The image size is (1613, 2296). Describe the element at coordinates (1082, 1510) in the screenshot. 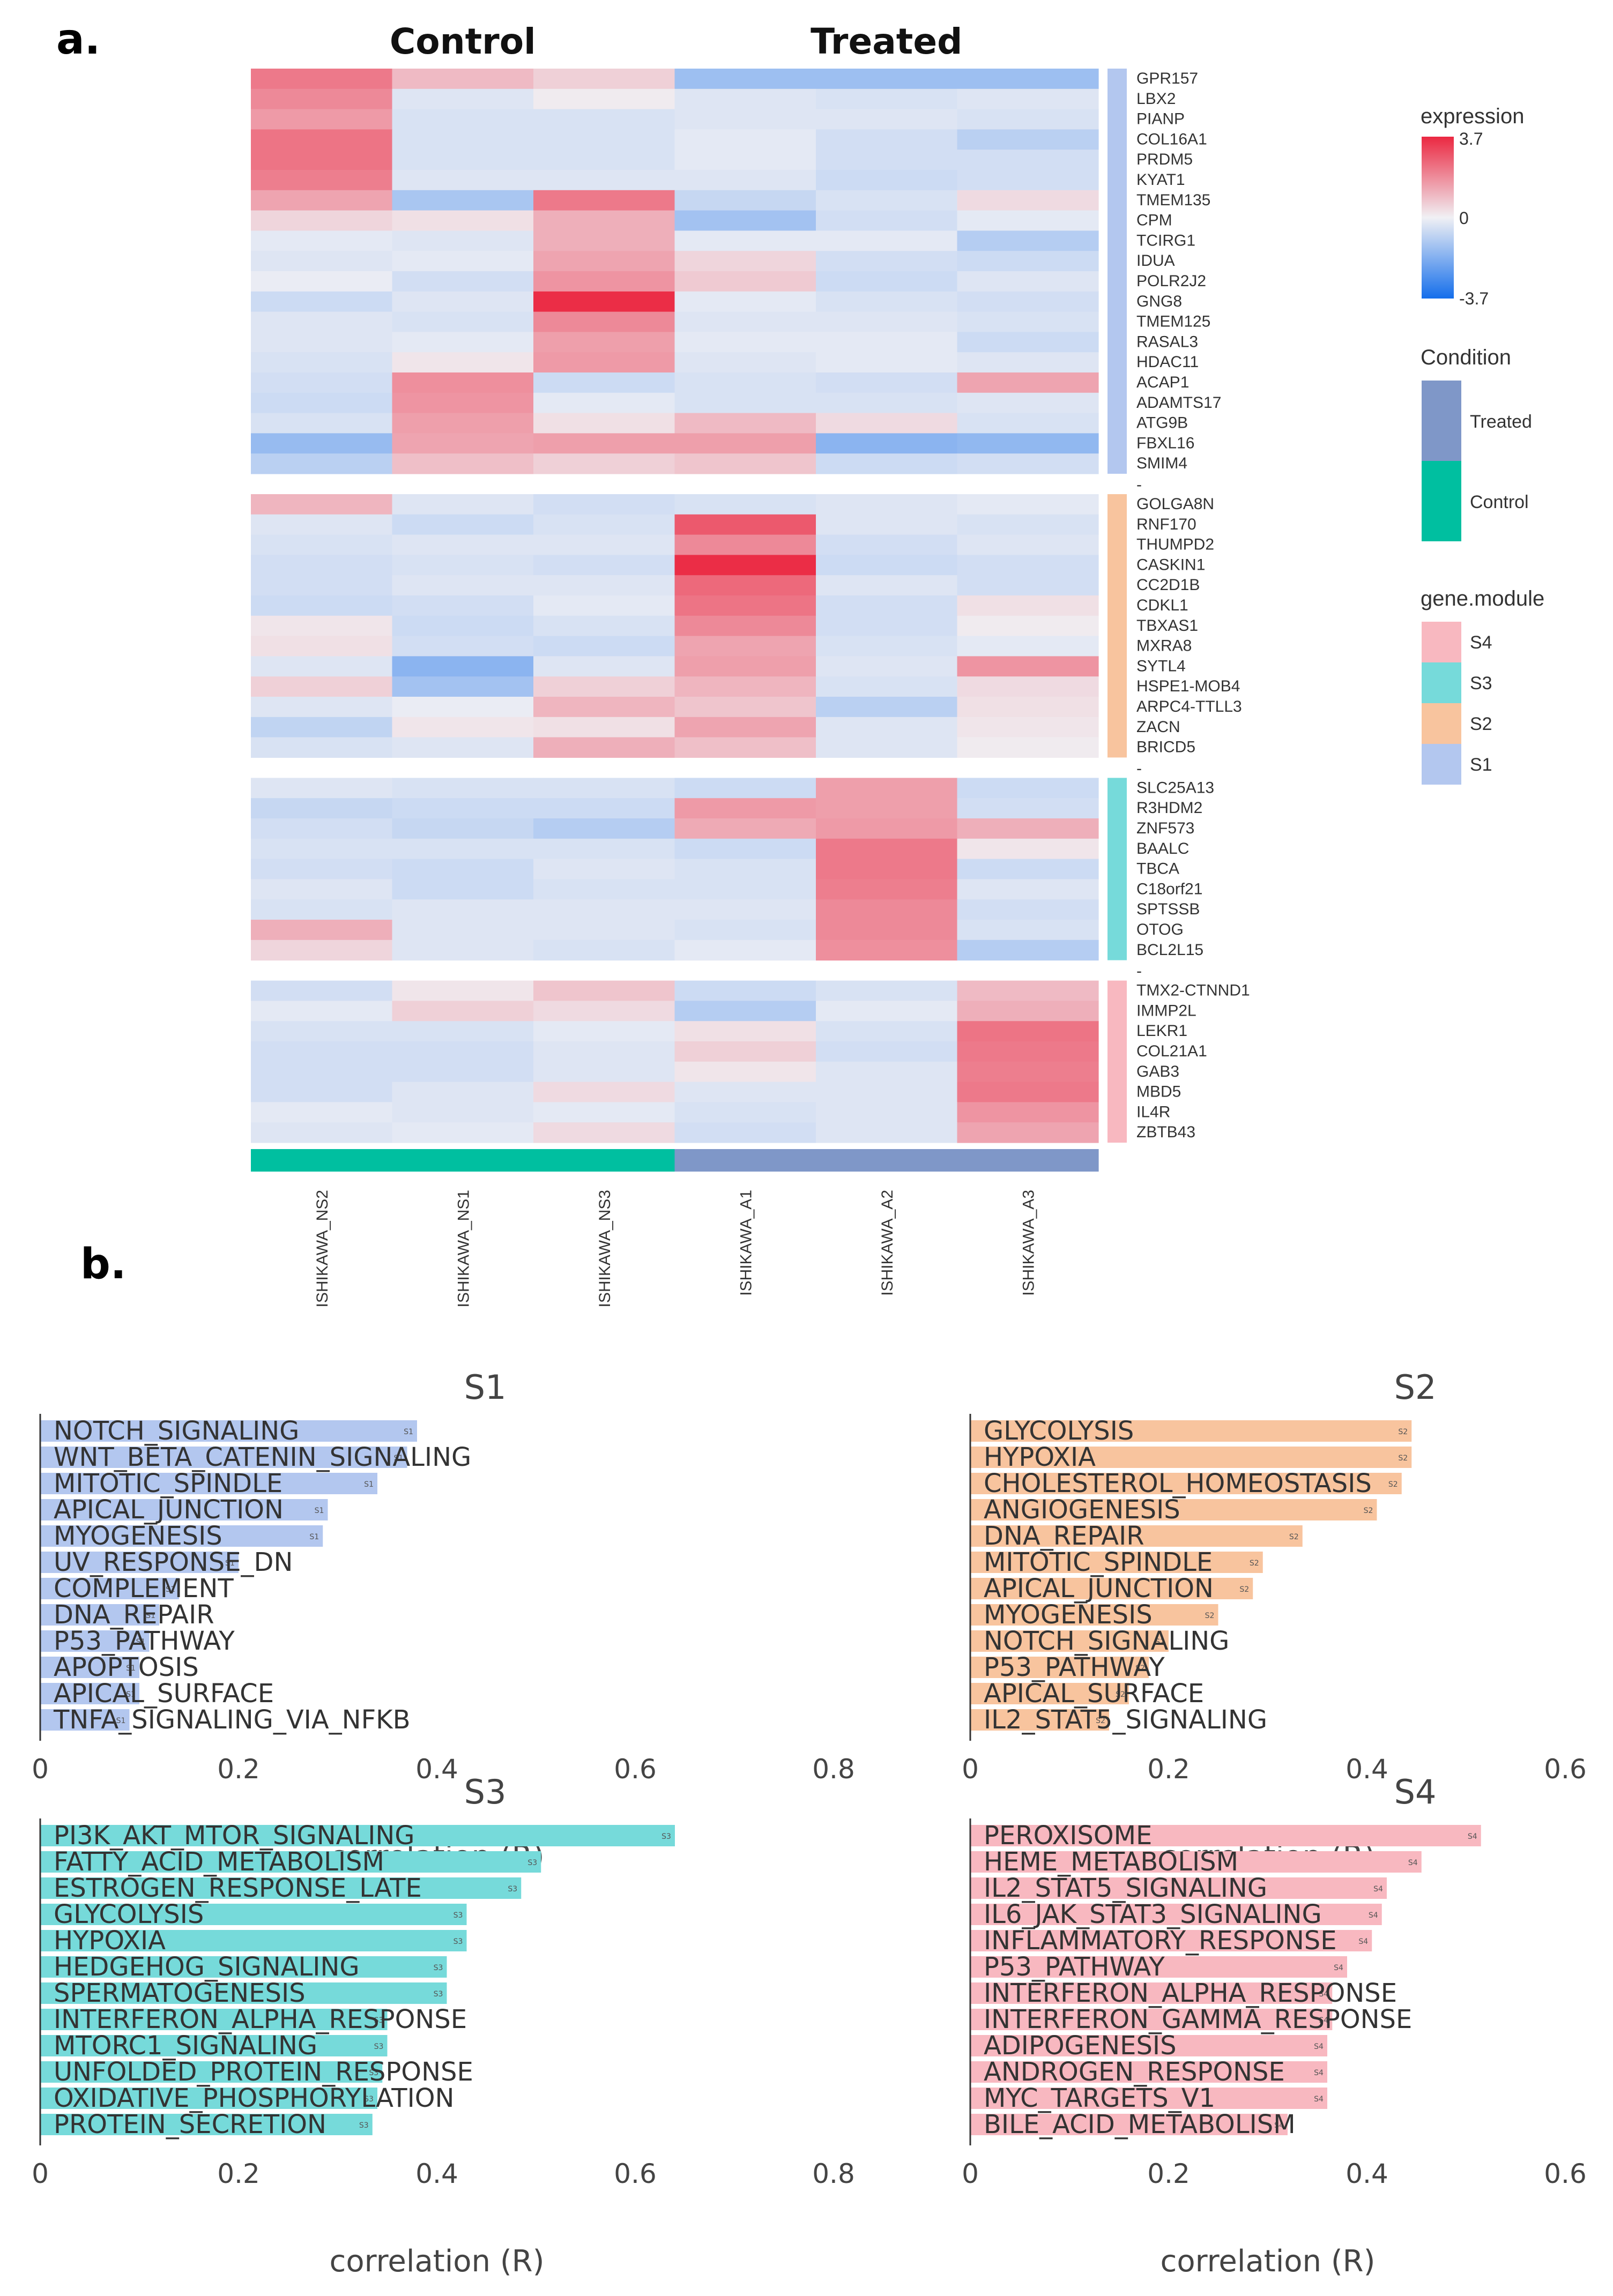

I see `category-label: ANGIOGENESIS` at that location.